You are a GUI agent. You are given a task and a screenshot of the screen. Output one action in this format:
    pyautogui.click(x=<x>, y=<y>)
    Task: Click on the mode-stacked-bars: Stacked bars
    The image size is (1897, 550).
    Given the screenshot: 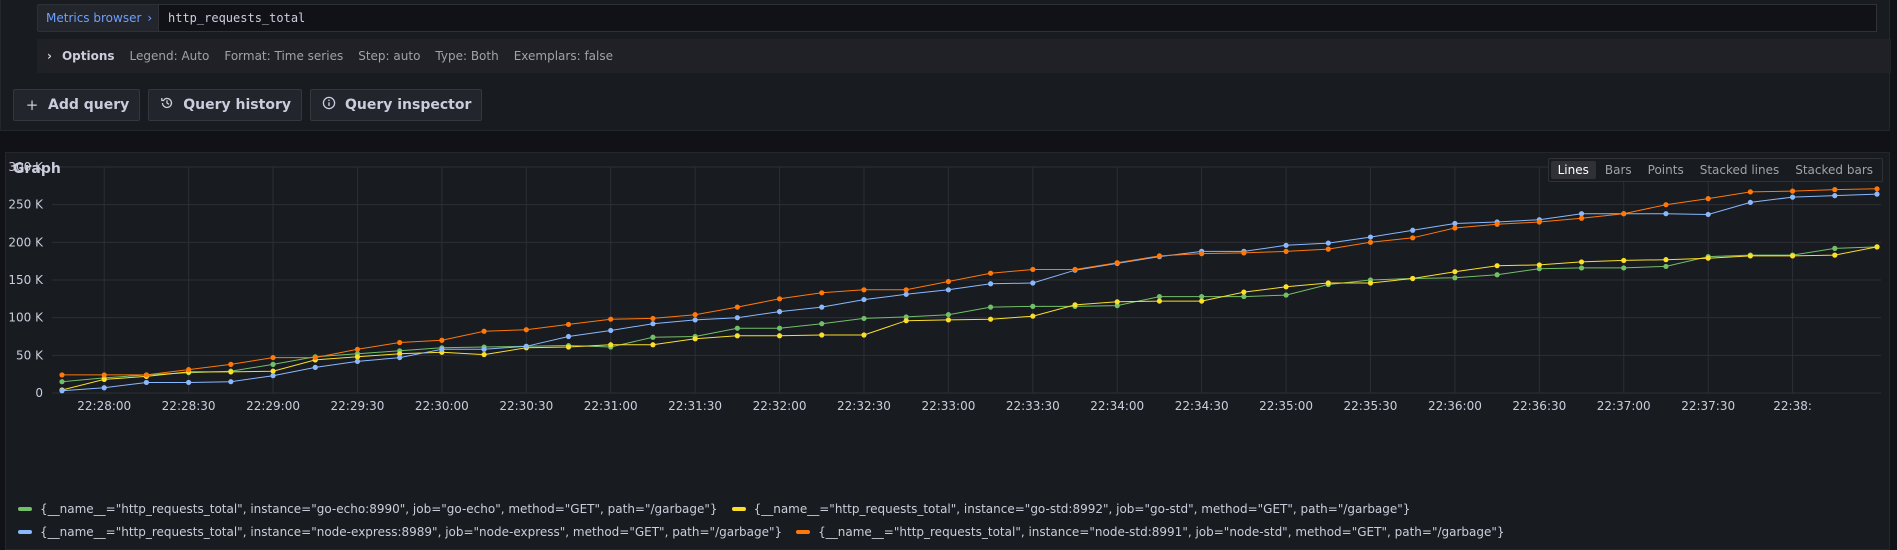 What is the action you would take?
    pyautogui.click(x=1834, y=170)
    